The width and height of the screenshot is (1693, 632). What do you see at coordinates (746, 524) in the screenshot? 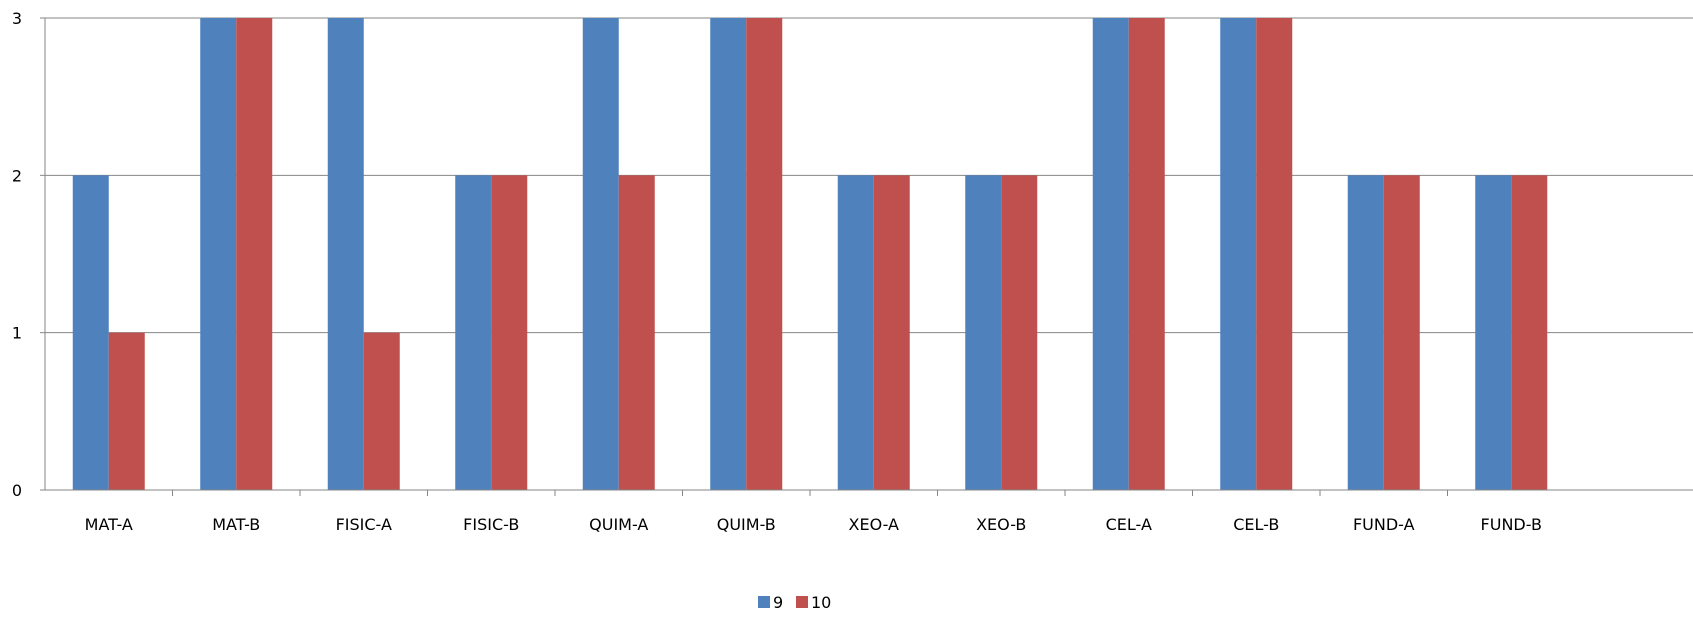
I see `x-tick-label: QUIM-B` at bounding box center [746, 524].